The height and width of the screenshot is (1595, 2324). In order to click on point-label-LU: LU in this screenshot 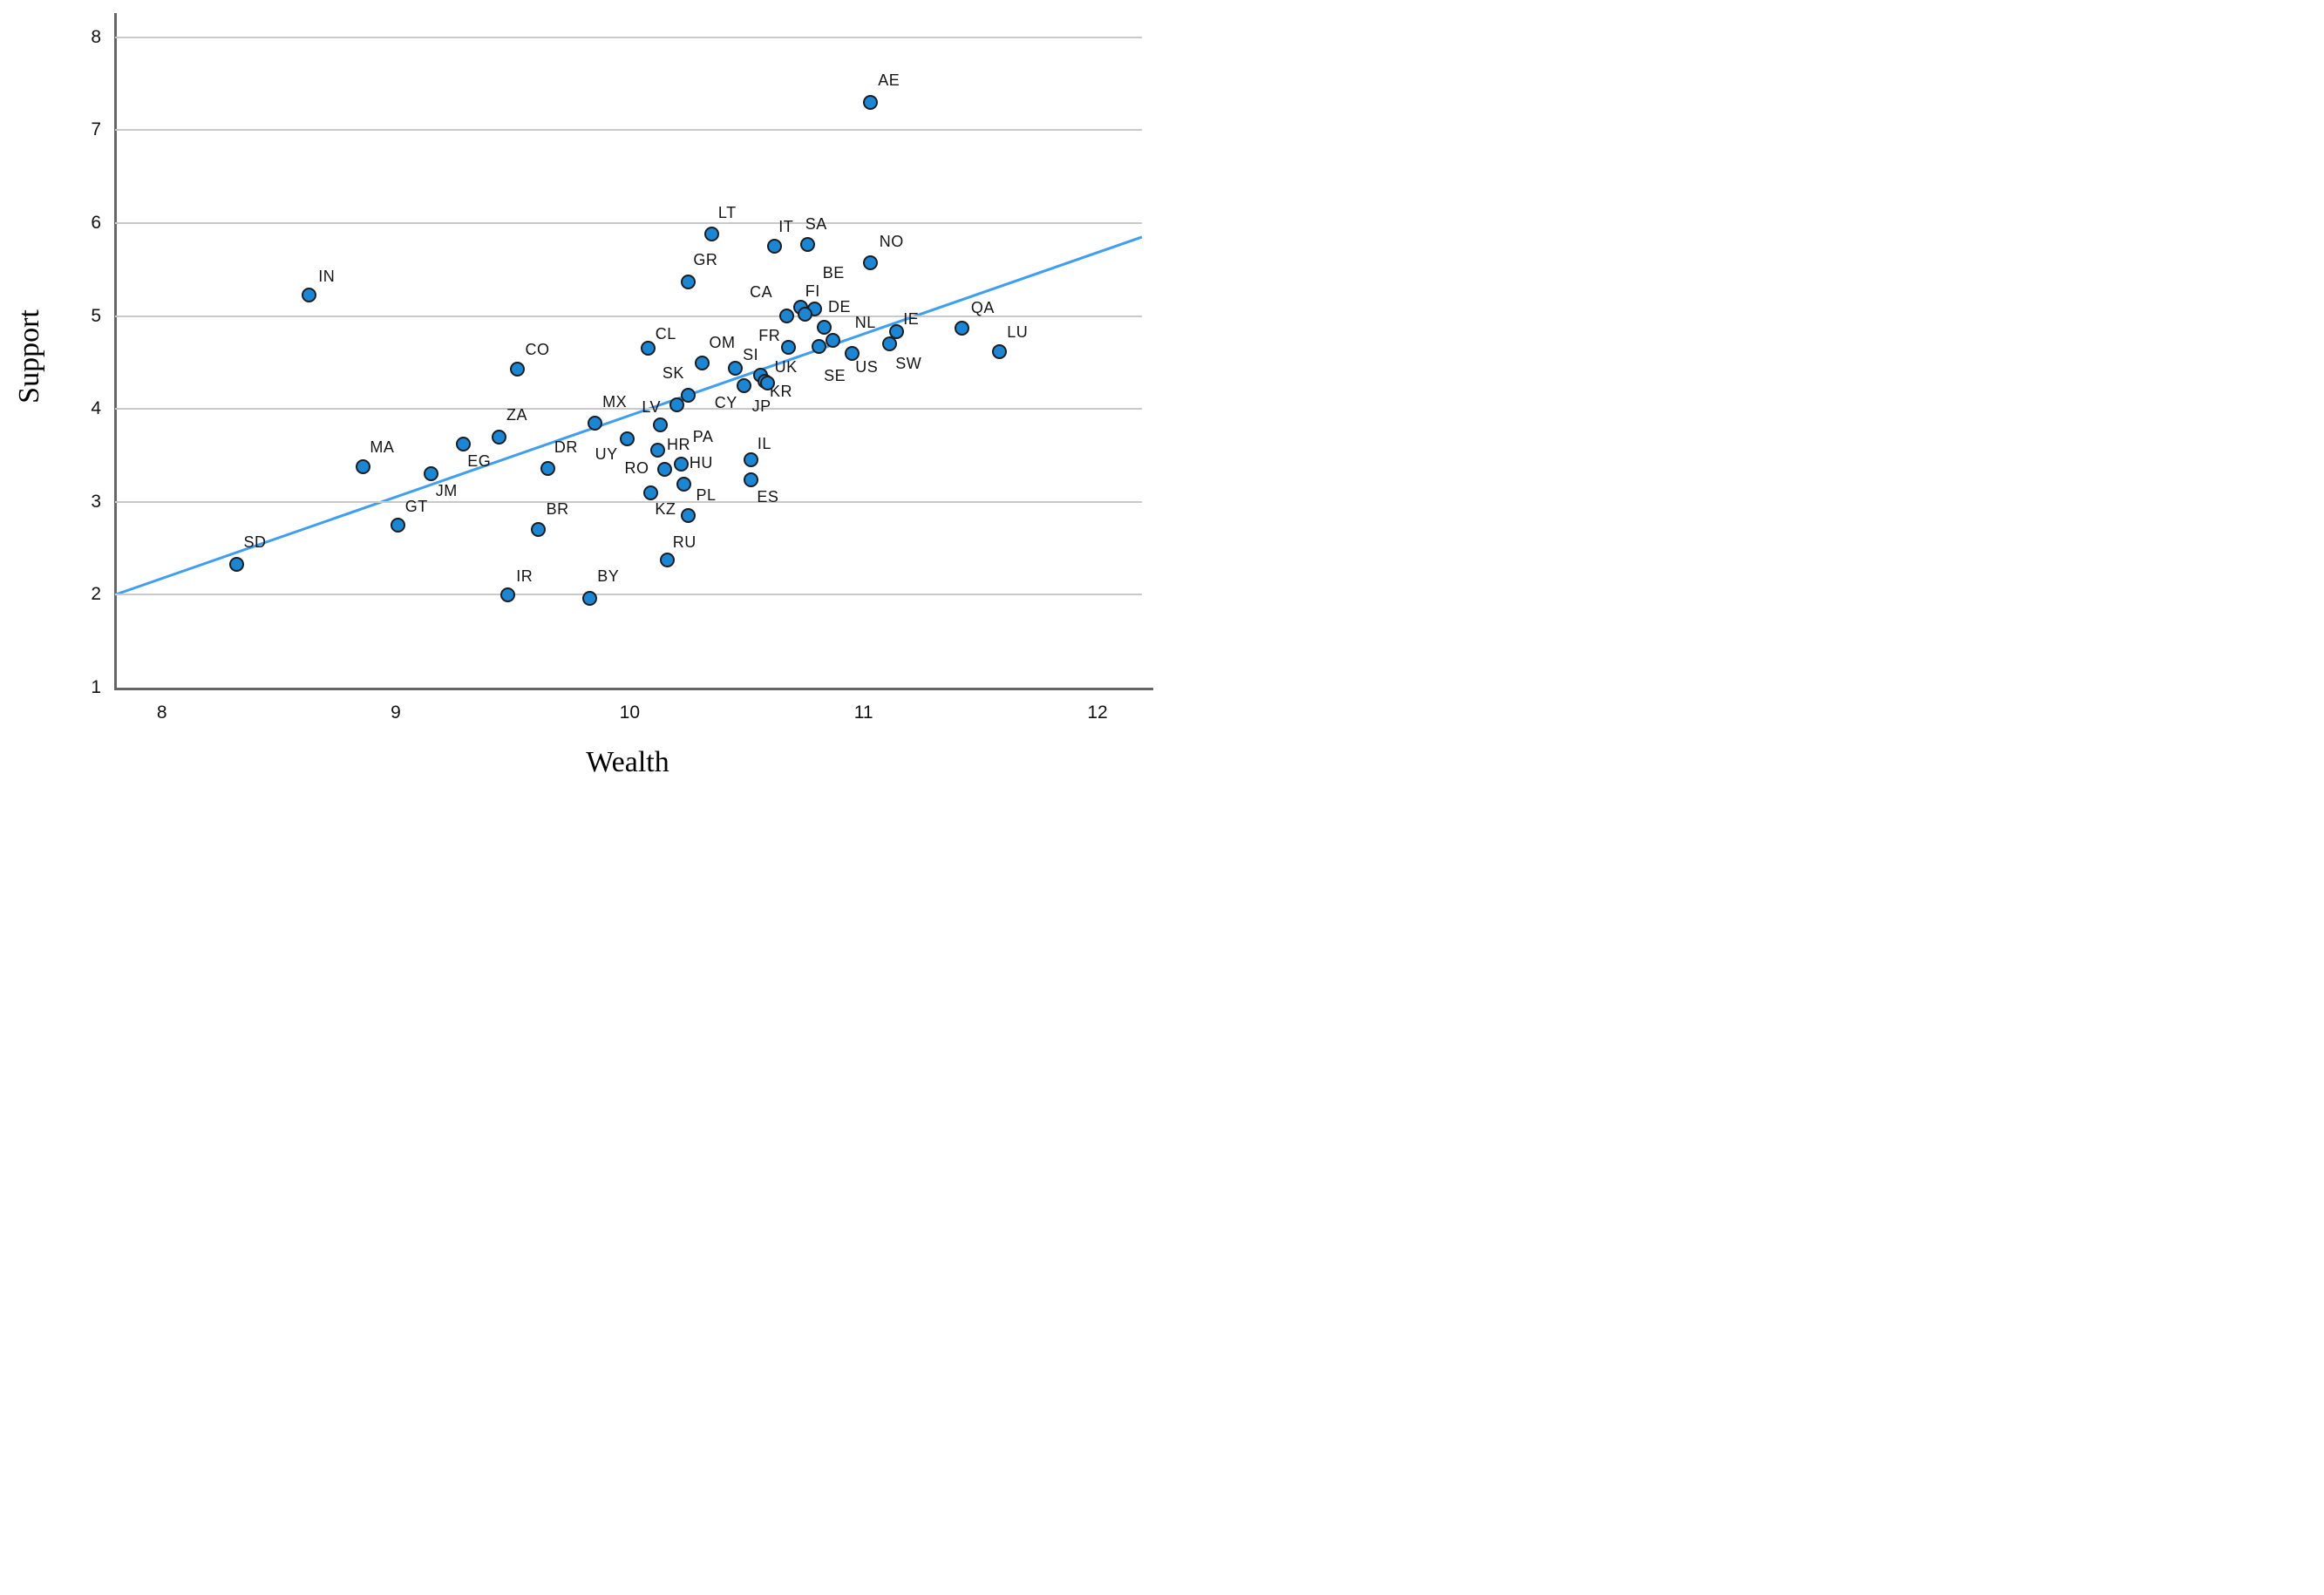, I will do `click(1018, 332)`.